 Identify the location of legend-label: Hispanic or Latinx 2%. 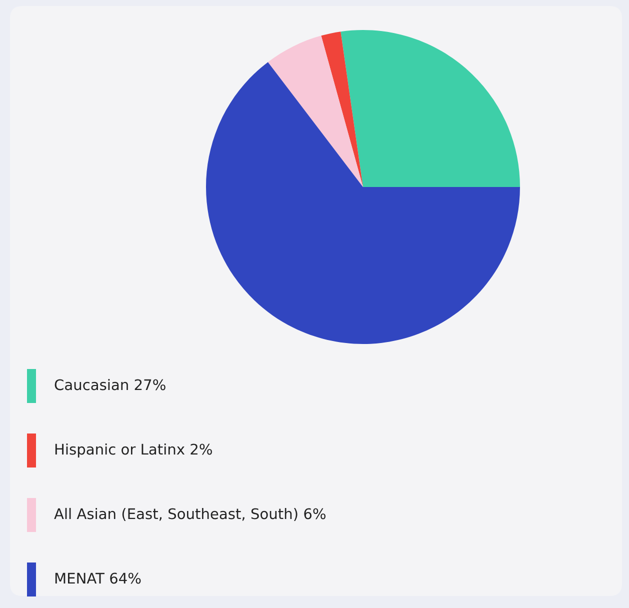
(133, 450).